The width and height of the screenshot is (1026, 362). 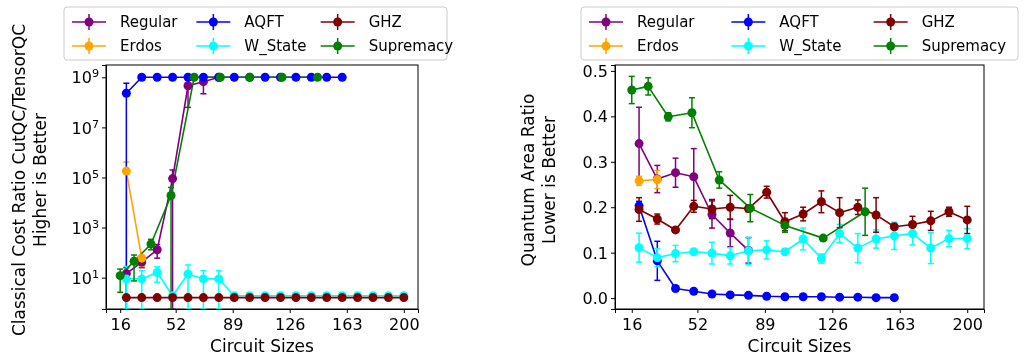 I want to click on y-axis-title: Classical Cost Ratio CutQC/TensorQC Higher is Better, so click(x=29, y=180).